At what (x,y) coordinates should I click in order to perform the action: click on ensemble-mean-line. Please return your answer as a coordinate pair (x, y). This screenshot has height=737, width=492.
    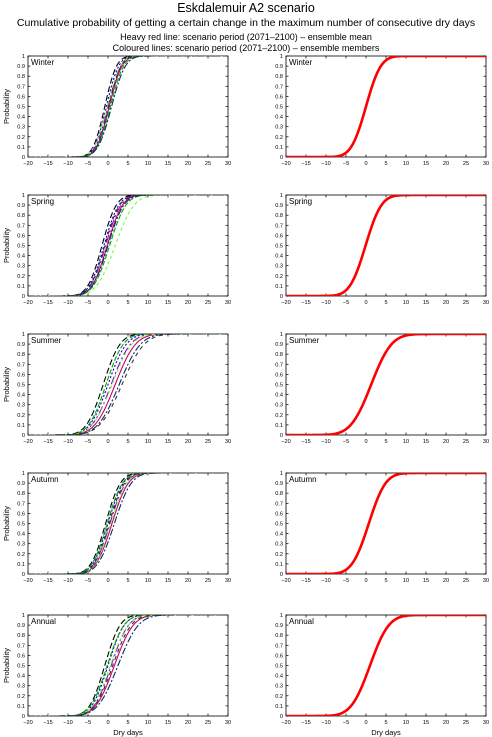
    Looking at the image, I should click on (386, 523).